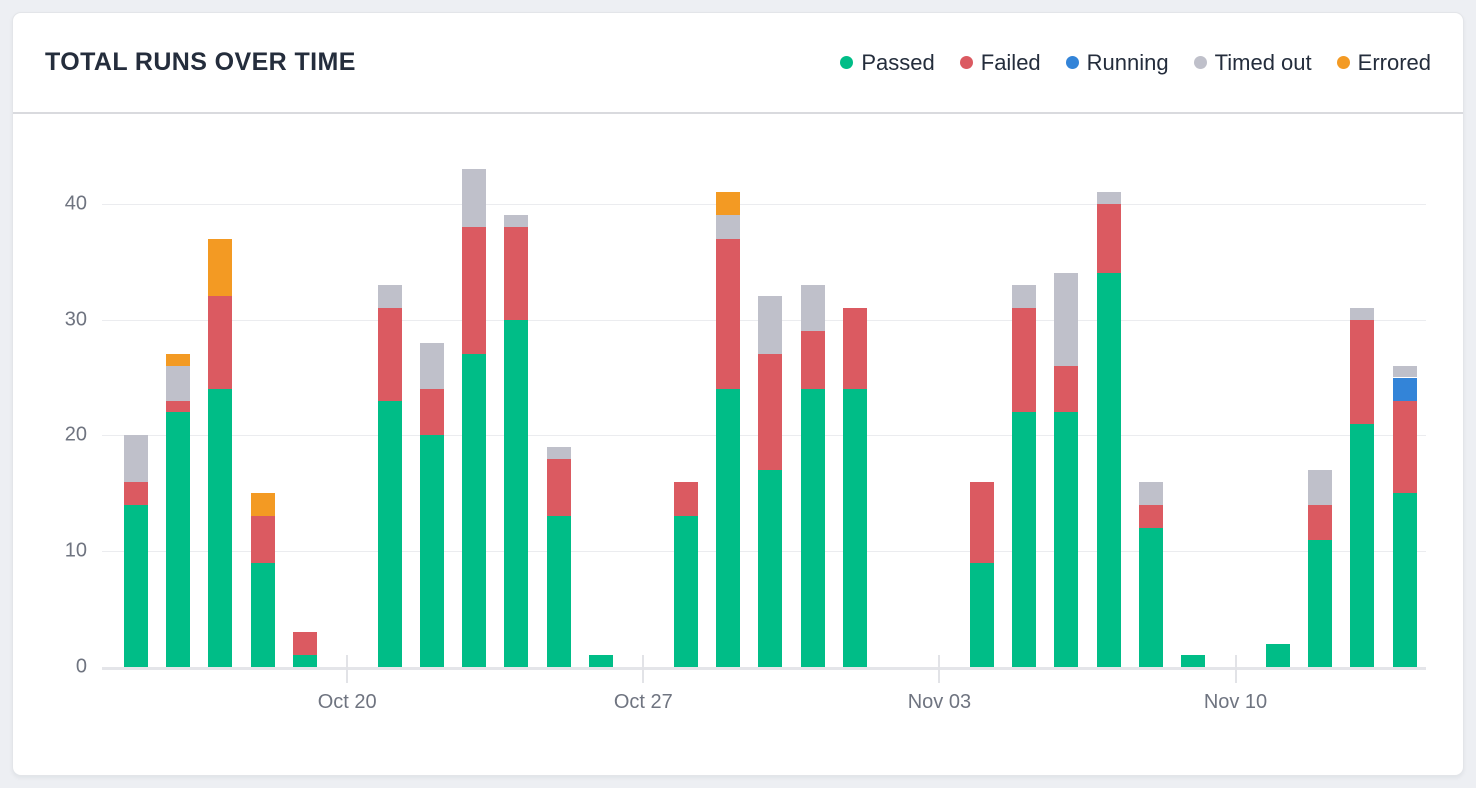  Describe the element at coordinates (1235, 702) in the screenshot. I see `x-axis-label: Nov 10` at that location.